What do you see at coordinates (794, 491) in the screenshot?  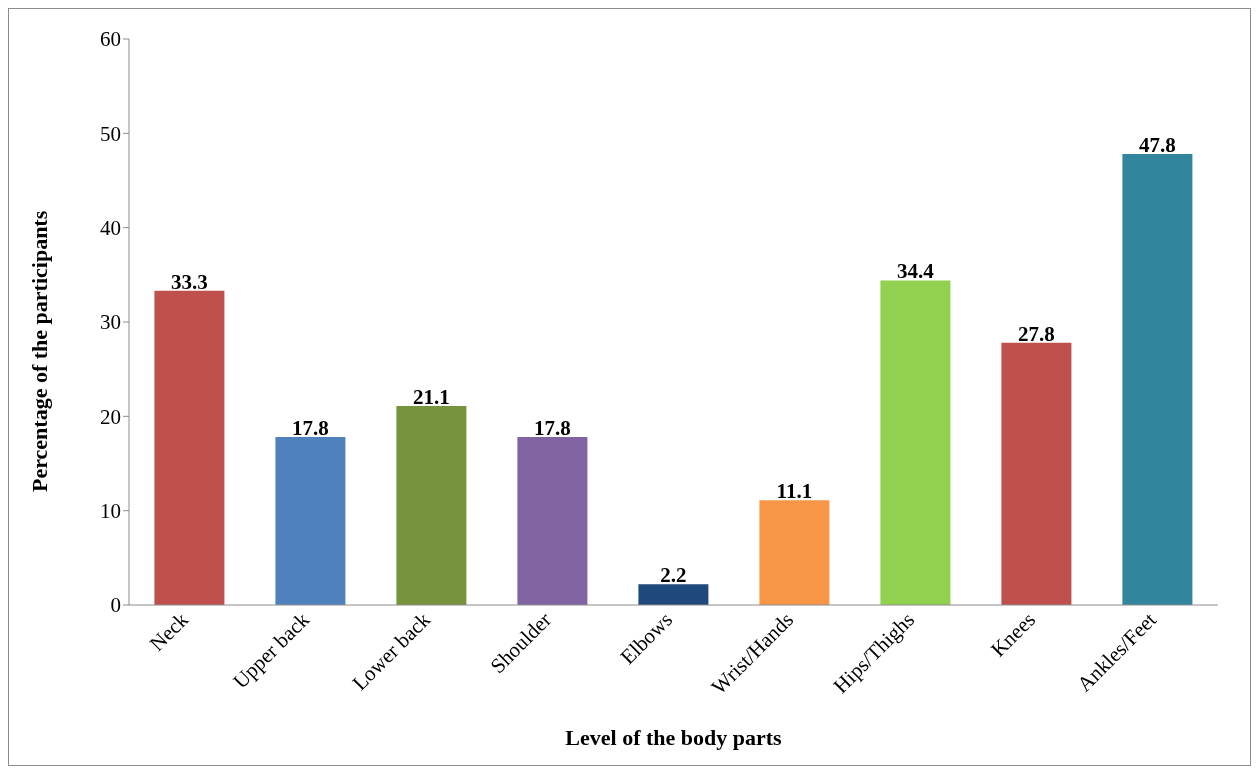 I see `data-label: 11.1` at bounding box center [794, 491].